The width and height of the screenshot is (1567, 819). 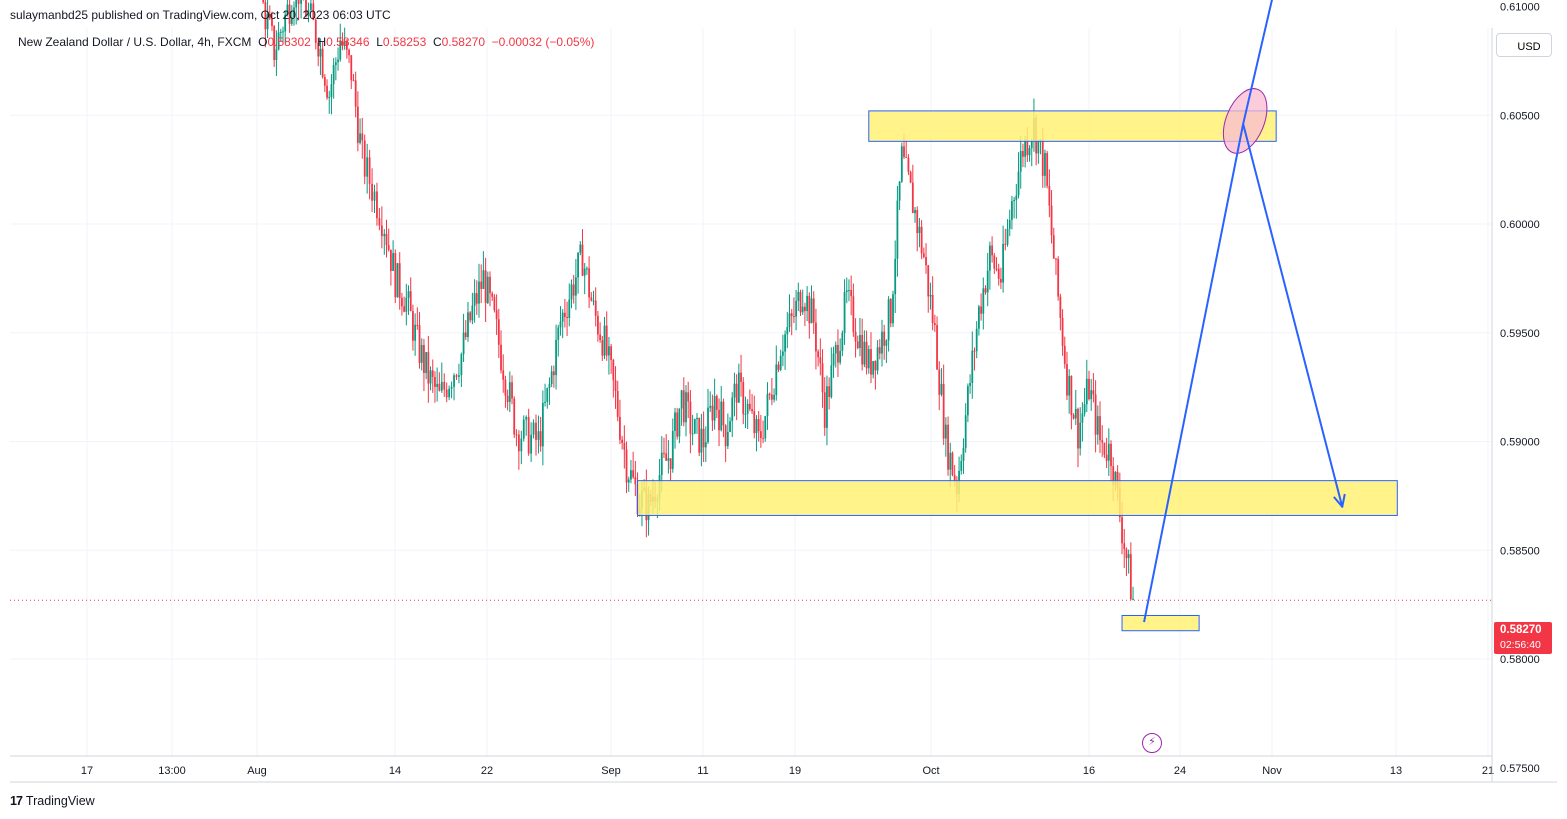 I want to click on current-zone, so click(x=1160, y=623).